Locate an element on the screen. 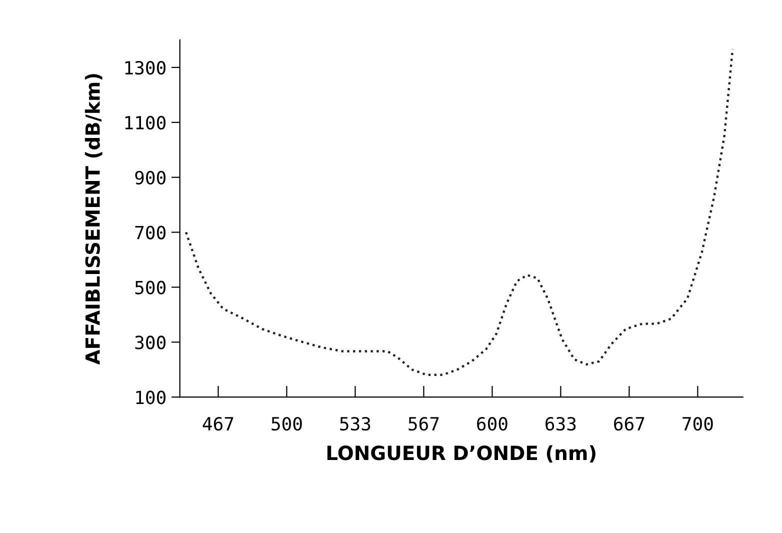  x-tick-label: 567 is located at coordinates (423, 423).